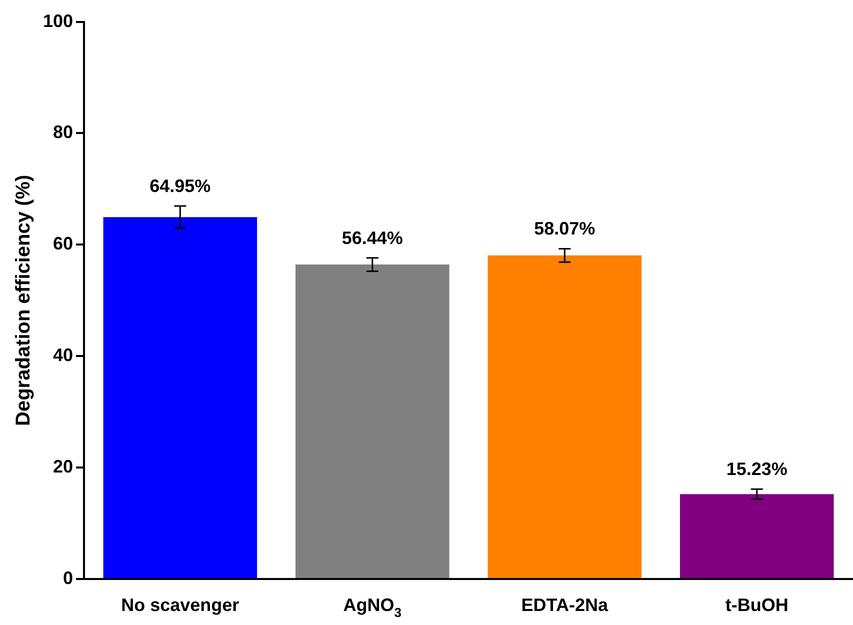 The image size is (853, 625). What do you see at coordinates (757, 469) in the screenshot?
I see `data-label: 15.23%` at bounding box center [757, 469].